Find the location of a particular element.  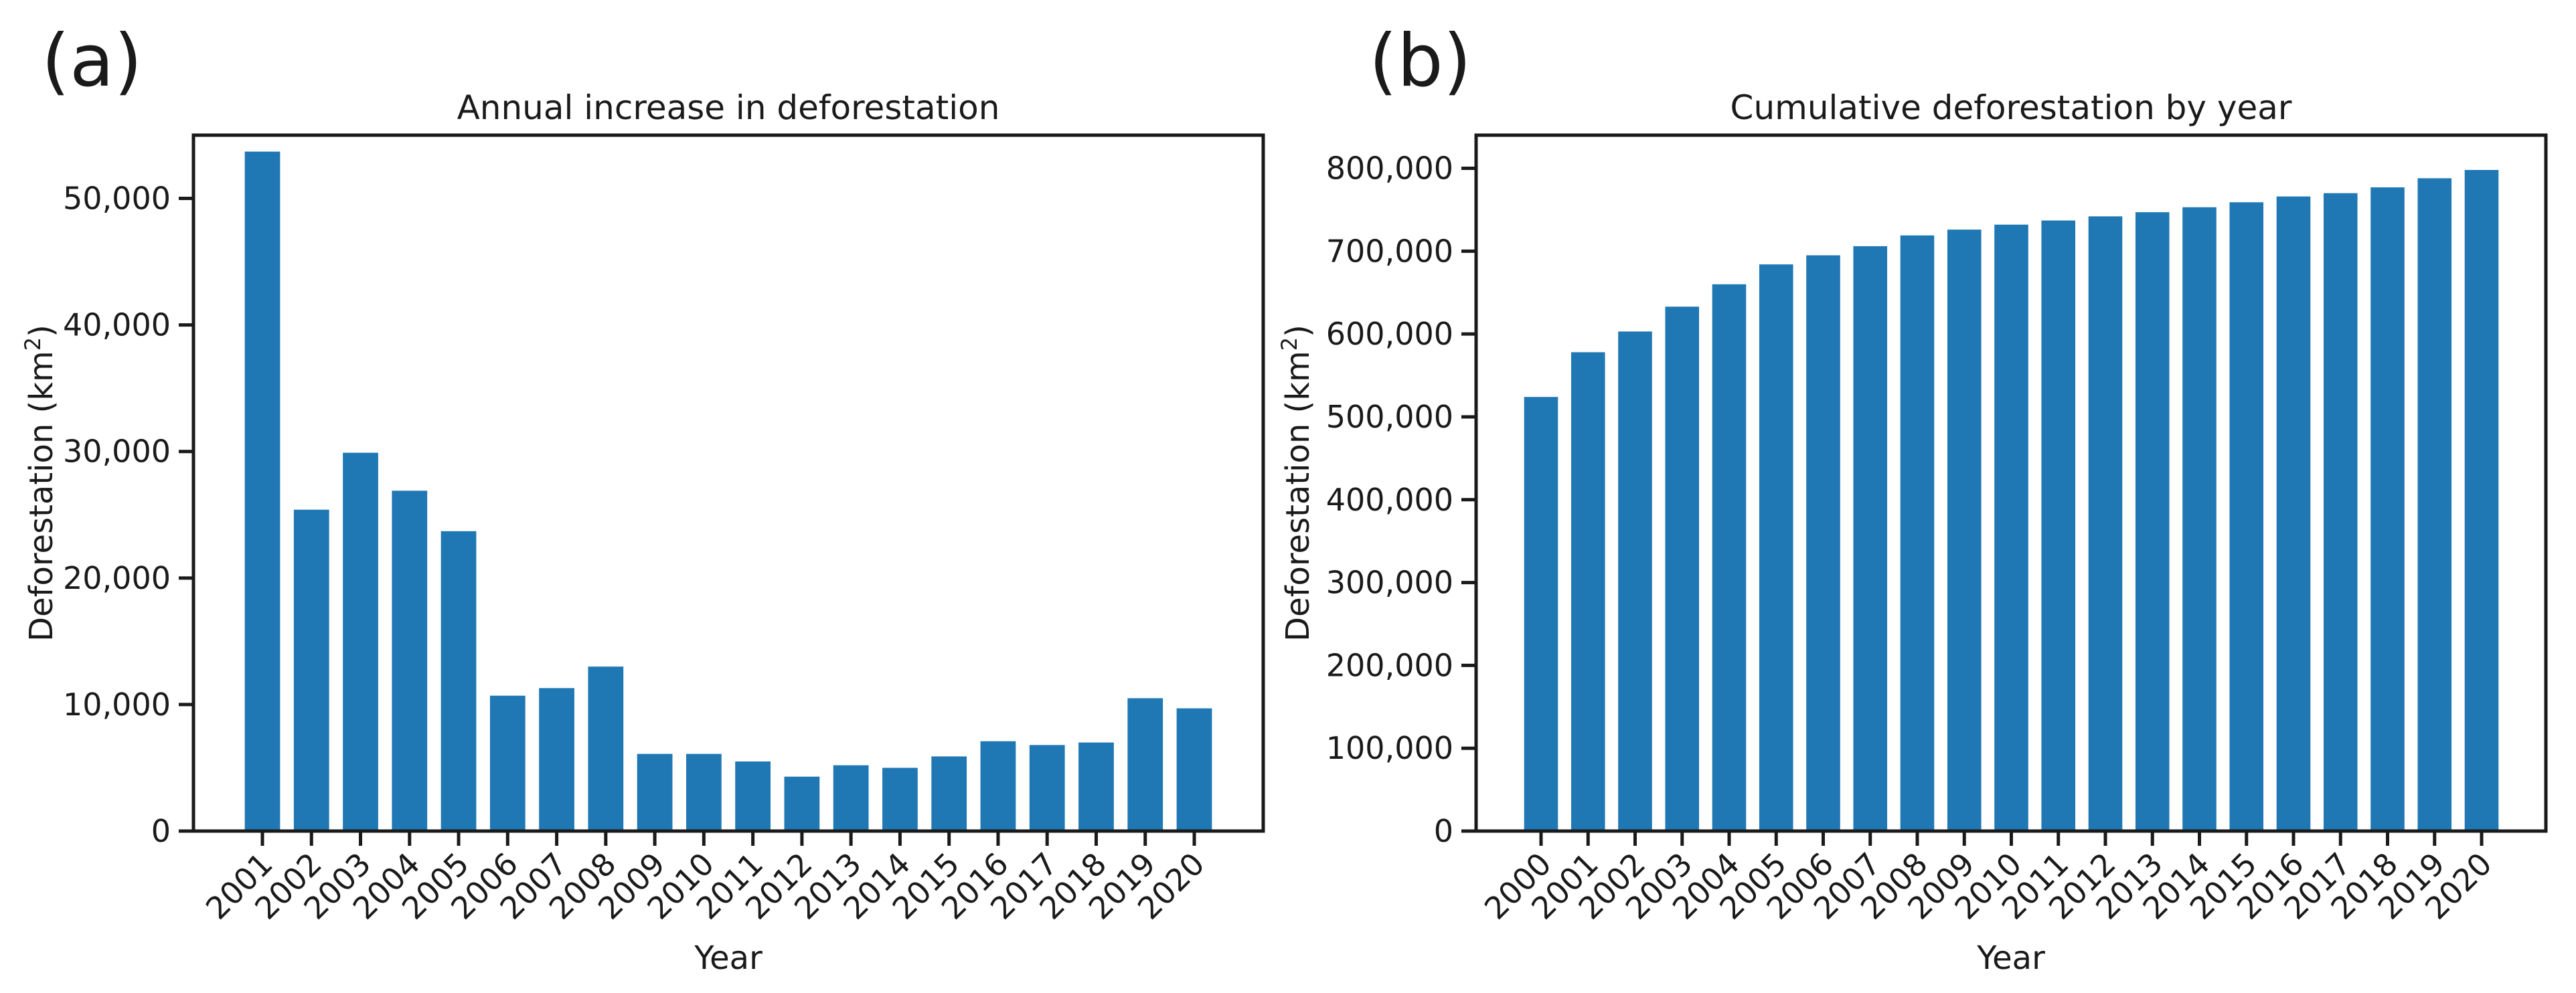

y-tick-label: 700,000 is located at coordinates (1390, 251).